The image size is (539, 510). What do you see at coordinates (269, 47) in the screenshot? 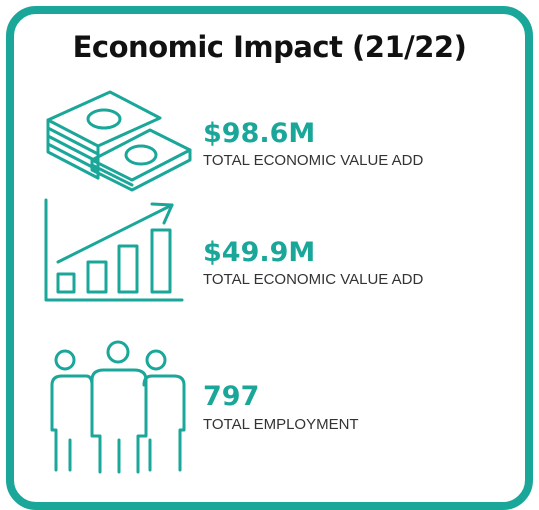
I see `title: Economic Impact (21/22)` at bounding box center [269, 47].